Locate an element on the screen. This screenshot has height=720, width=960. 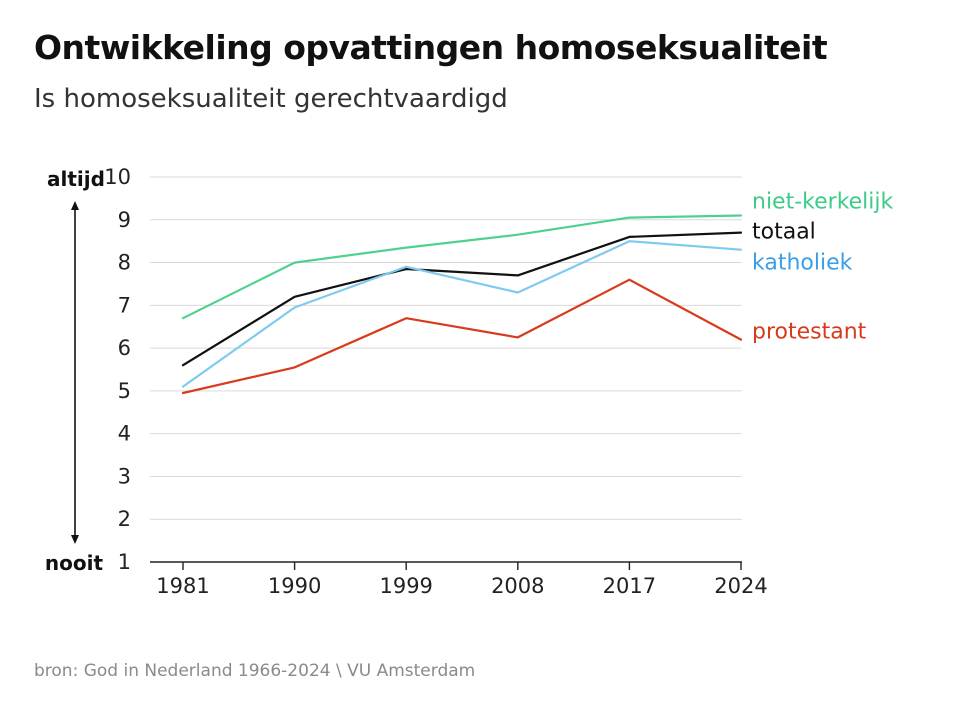
y-axis-bottom-label: nooit is located at coordinates (74, 563).